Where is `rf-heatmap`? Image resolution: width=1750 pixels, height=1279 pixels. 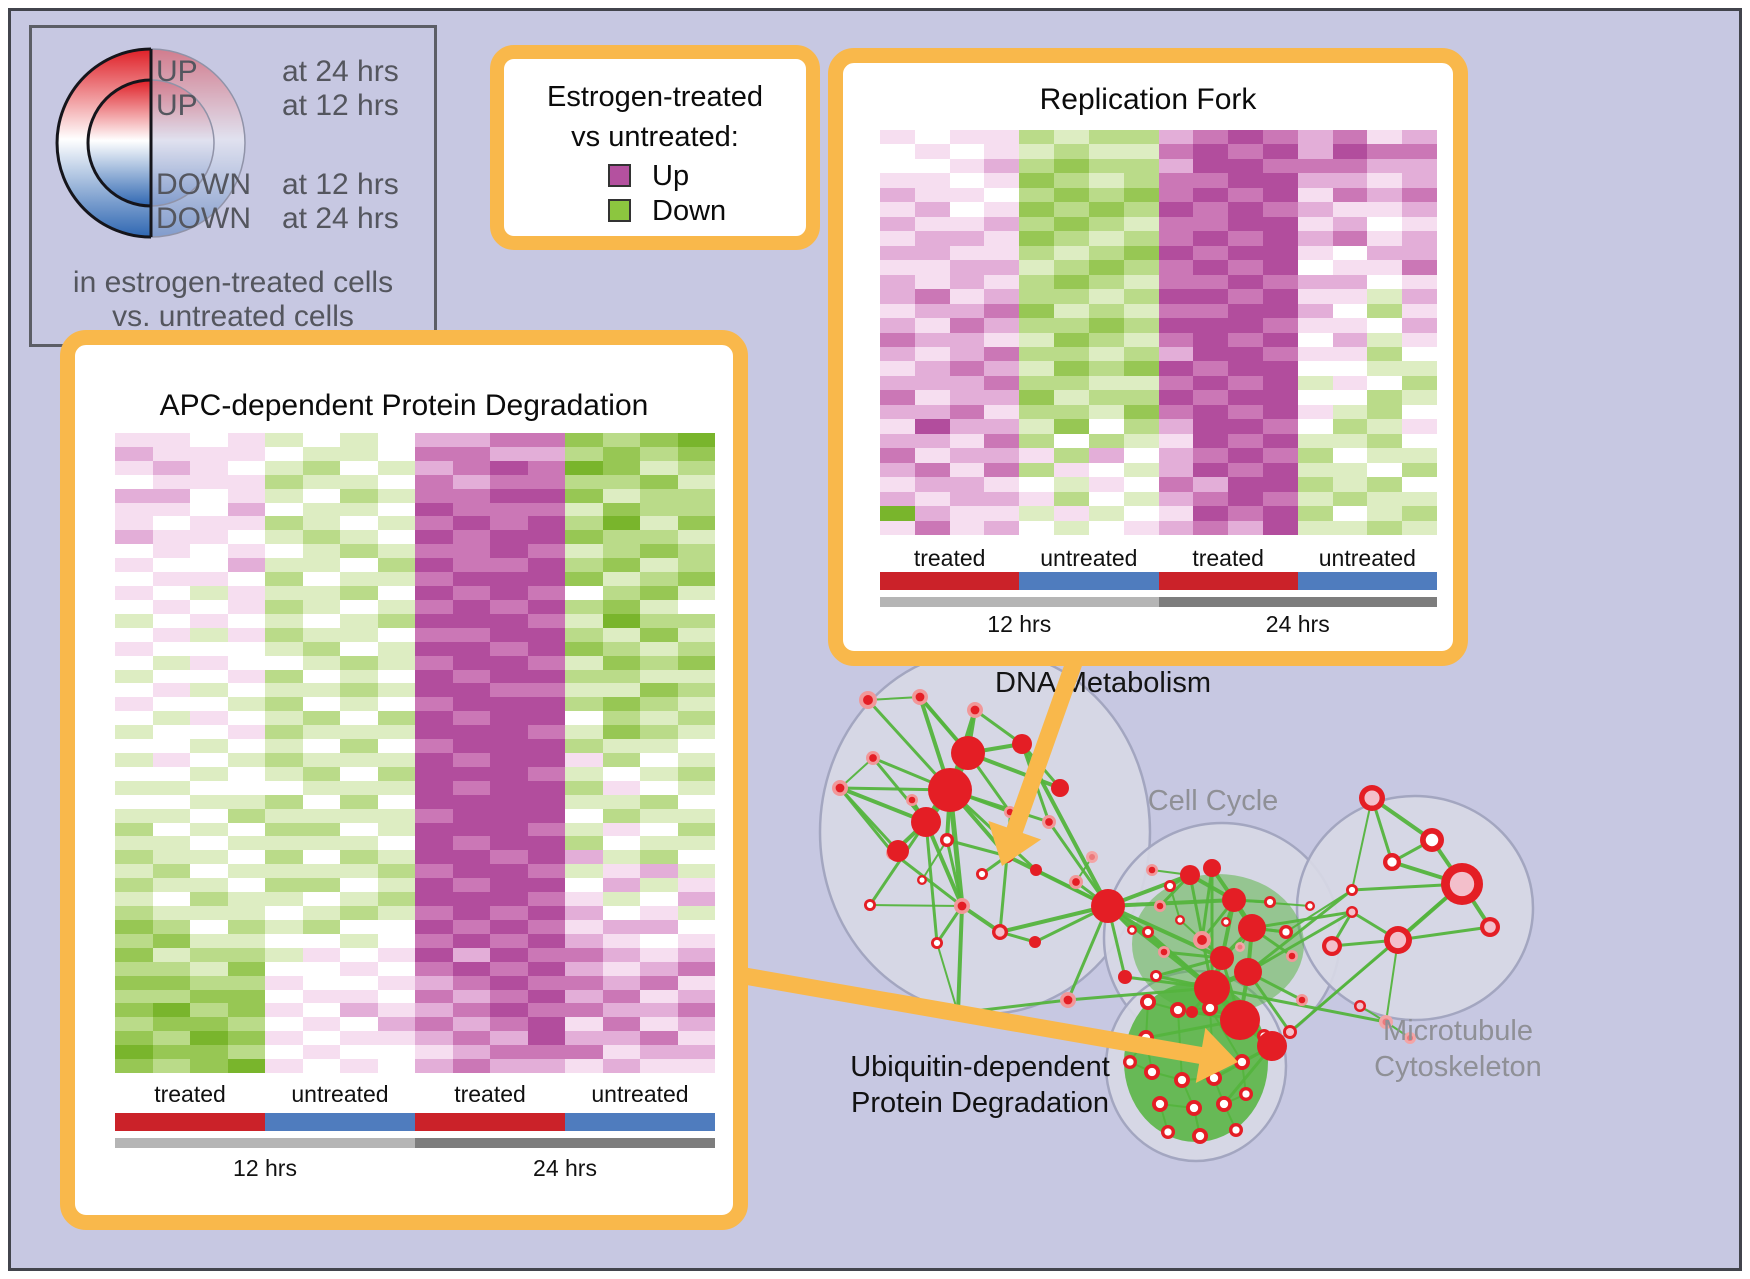
rf-heatmap is located at coordinates (1158, 332).